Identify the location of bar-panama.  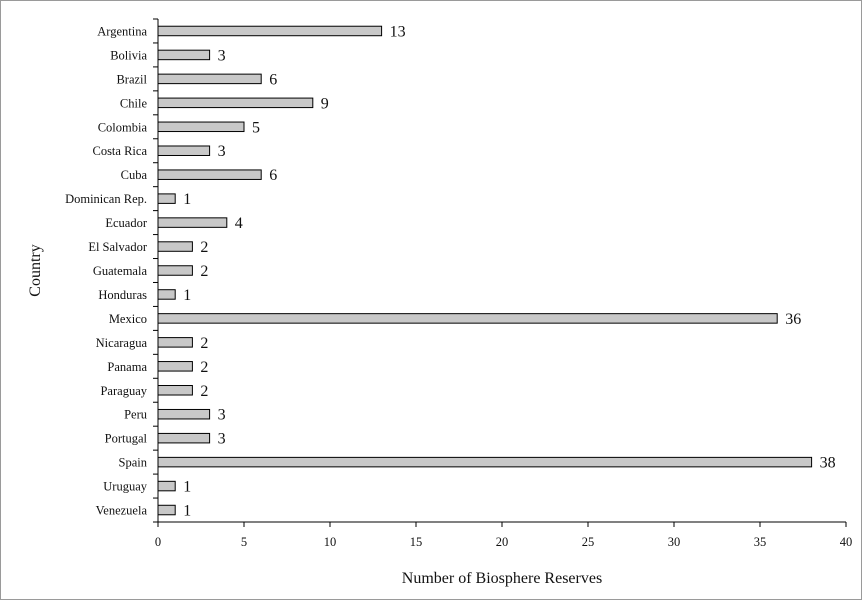
(175, 366).